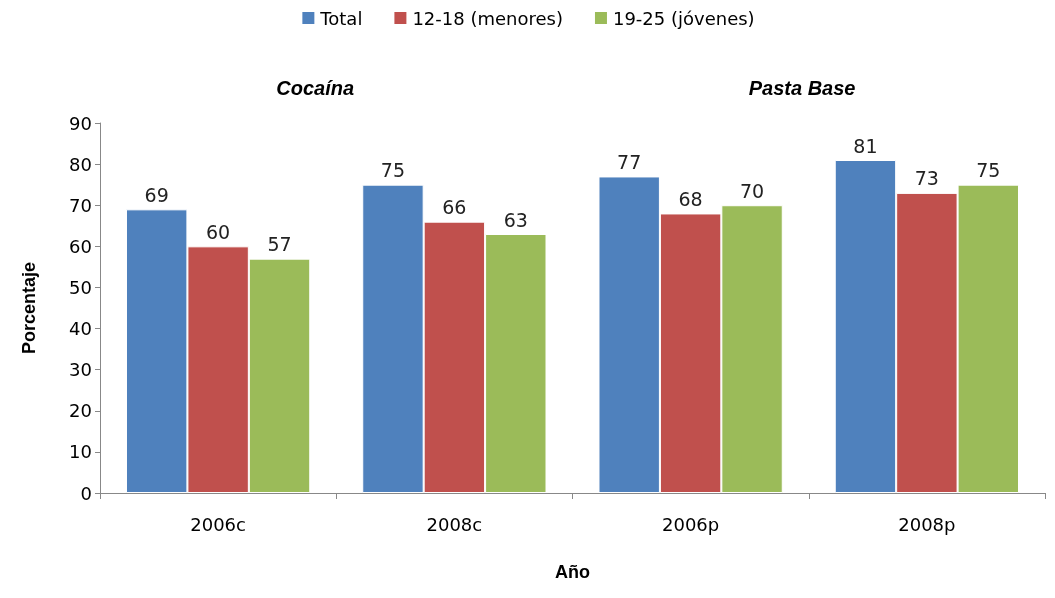 The width and height of the screenshot is (1055, 598). Describe the element at coordinates (80, 370) in the screenshot. I see `y-tick-label: 30` at that location.